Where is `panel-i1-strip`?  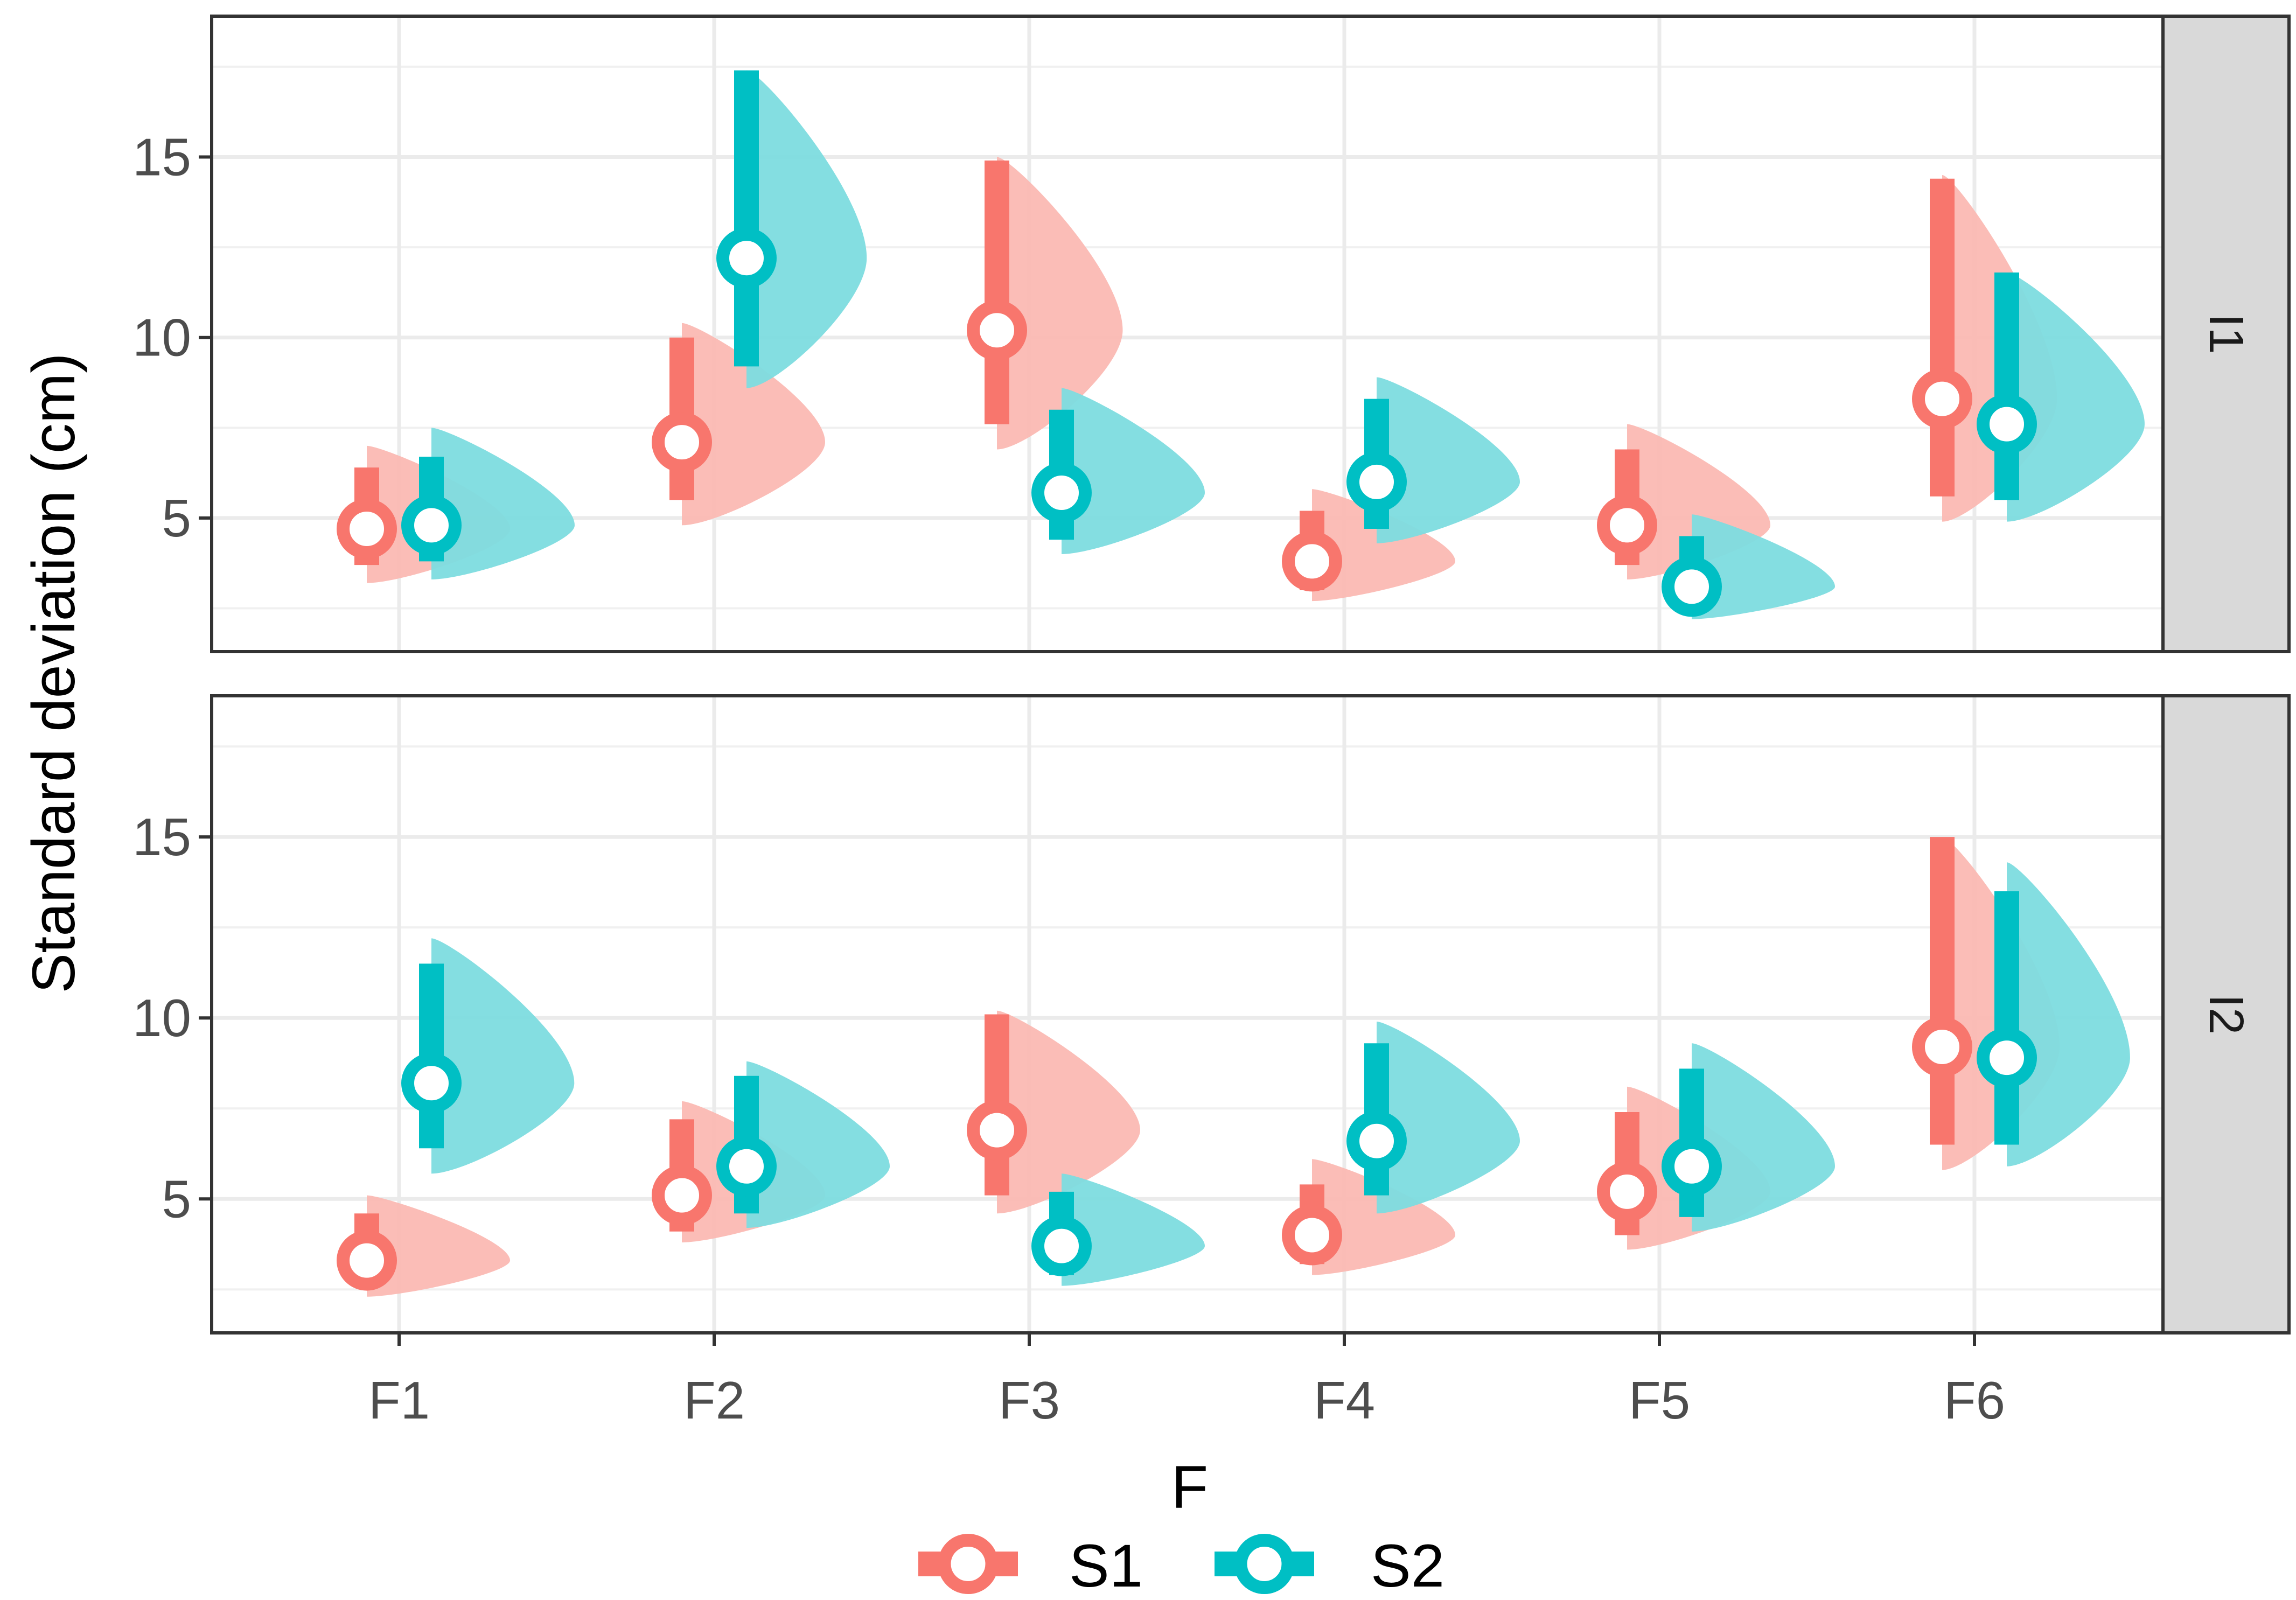
panel-i1-strip is located at coordinates (2226, 334).